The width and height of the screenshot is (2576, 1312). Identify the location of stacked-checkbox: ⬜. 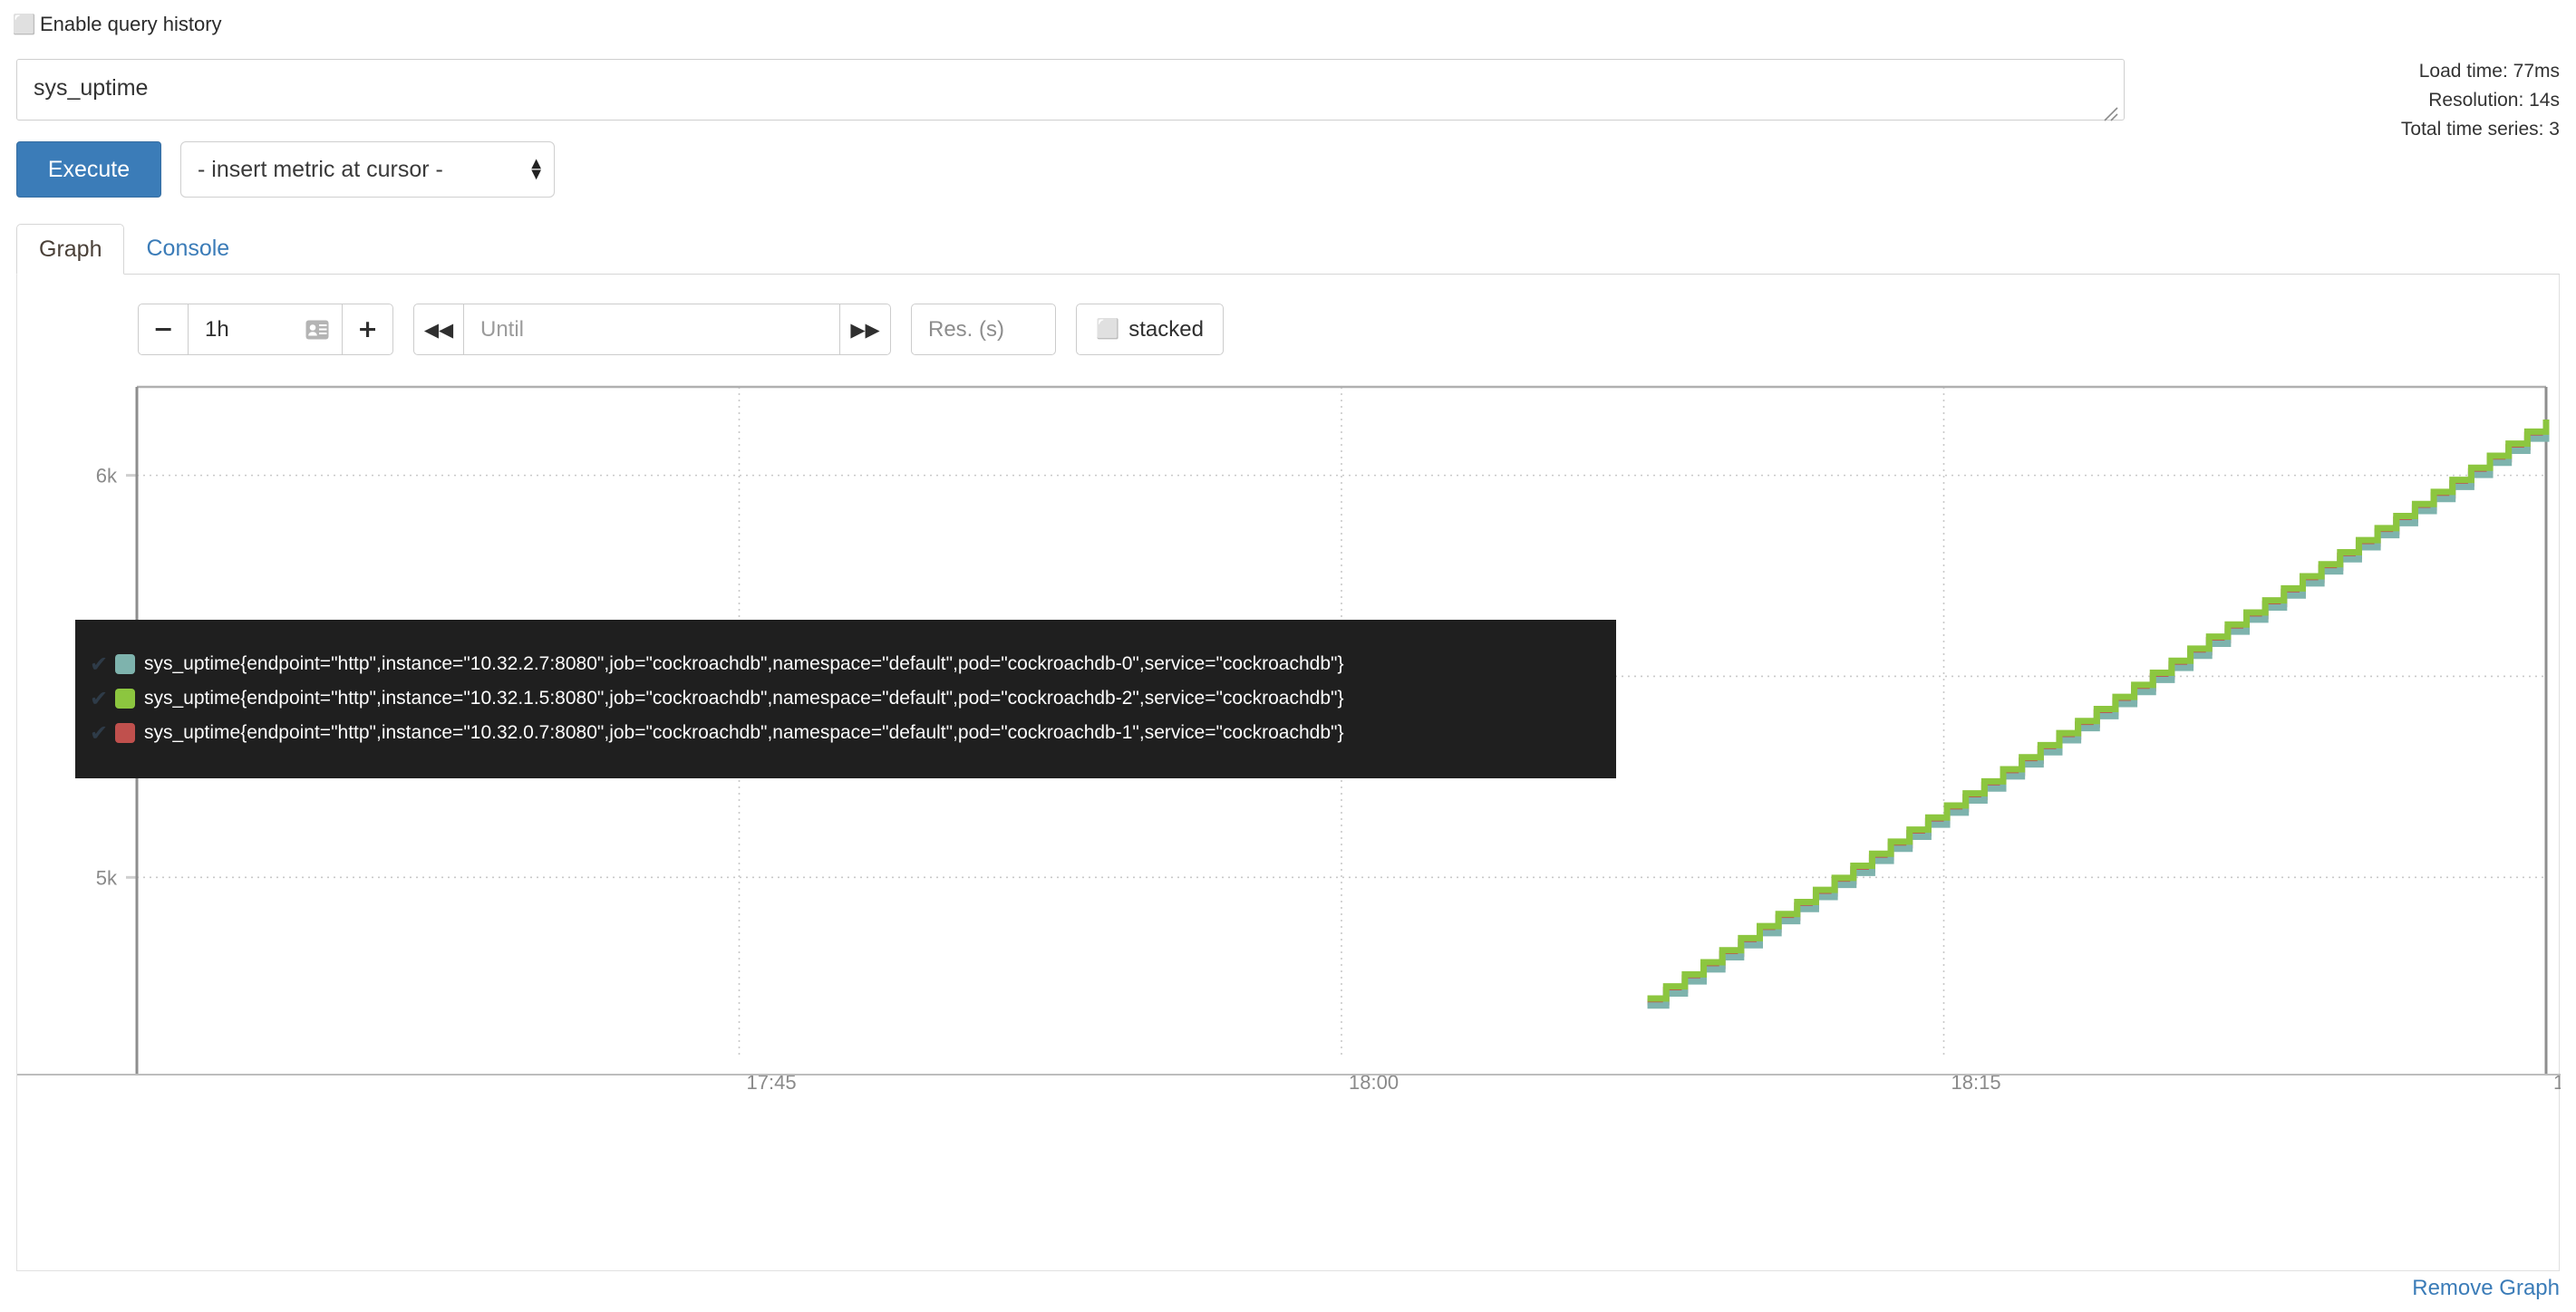
(1108, 329).